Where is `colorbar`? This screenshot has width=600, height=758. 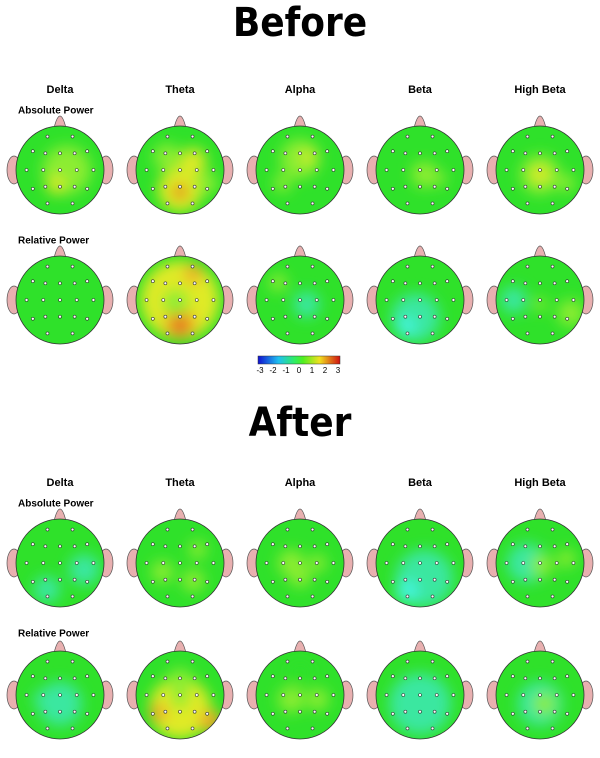 colorbar is located at coordinates (299, 360).